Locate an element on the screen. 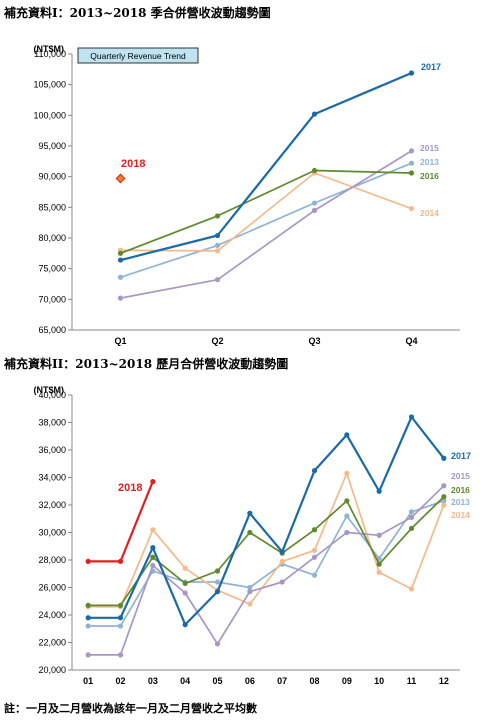  chart-title: Quarterly Revenue Trend is located at coordinates (138, 56).